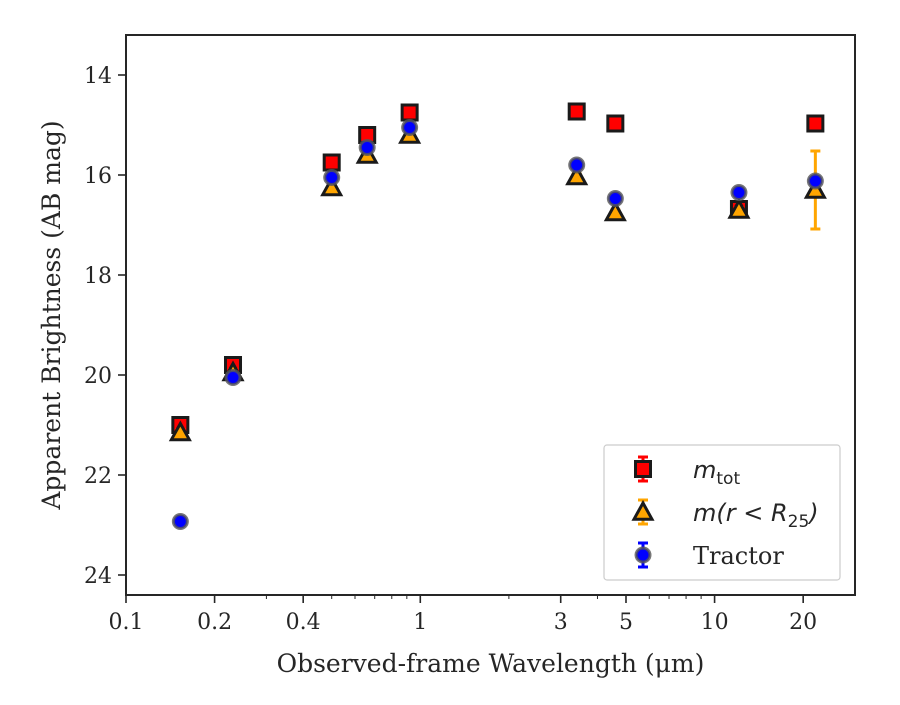 The width and height of the screenshot is (900, 705). I want to click on y-tick-label: 24, so click(98, 576).